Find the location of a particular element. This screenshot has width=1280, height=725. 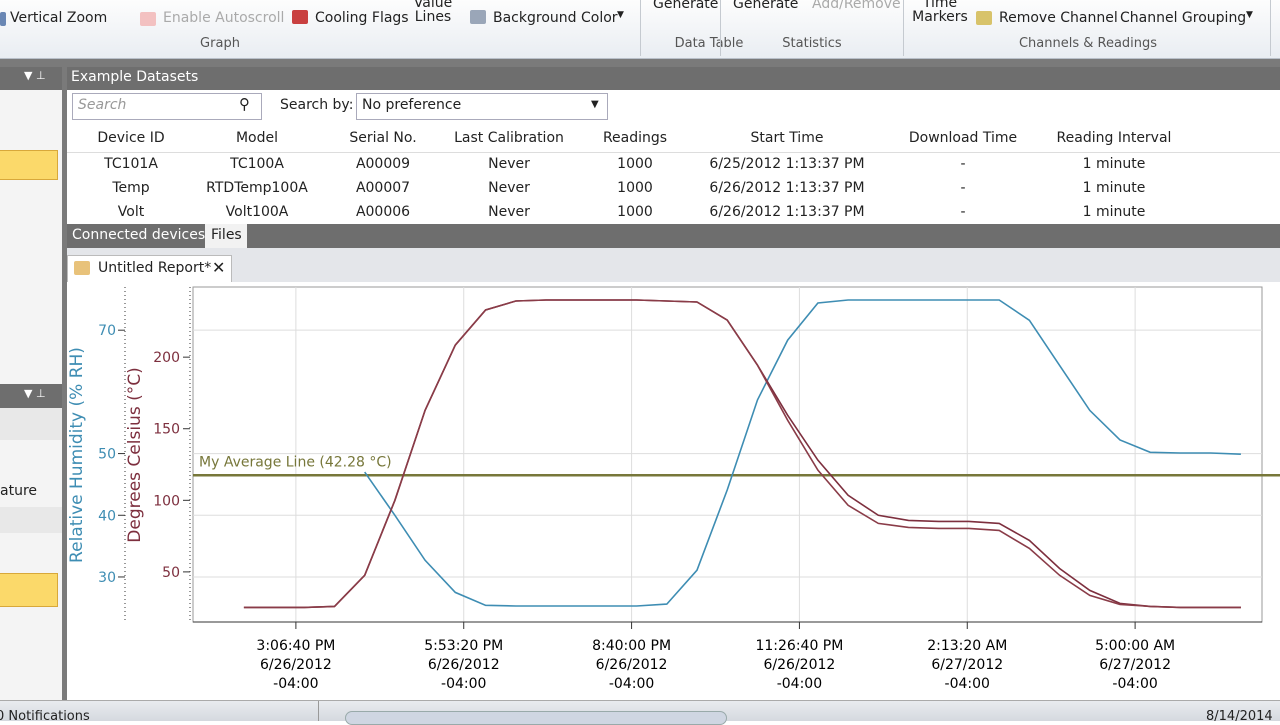

group-label: Graph is located at coordinates (220, 43).